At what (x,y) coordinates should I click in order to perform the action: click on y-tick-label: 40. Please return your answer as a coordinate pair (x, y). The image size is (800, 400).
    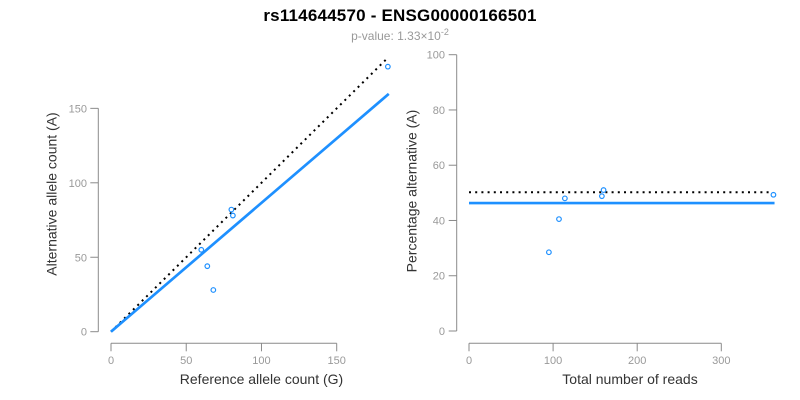
    Looking at the image, I should click on (439, 221).